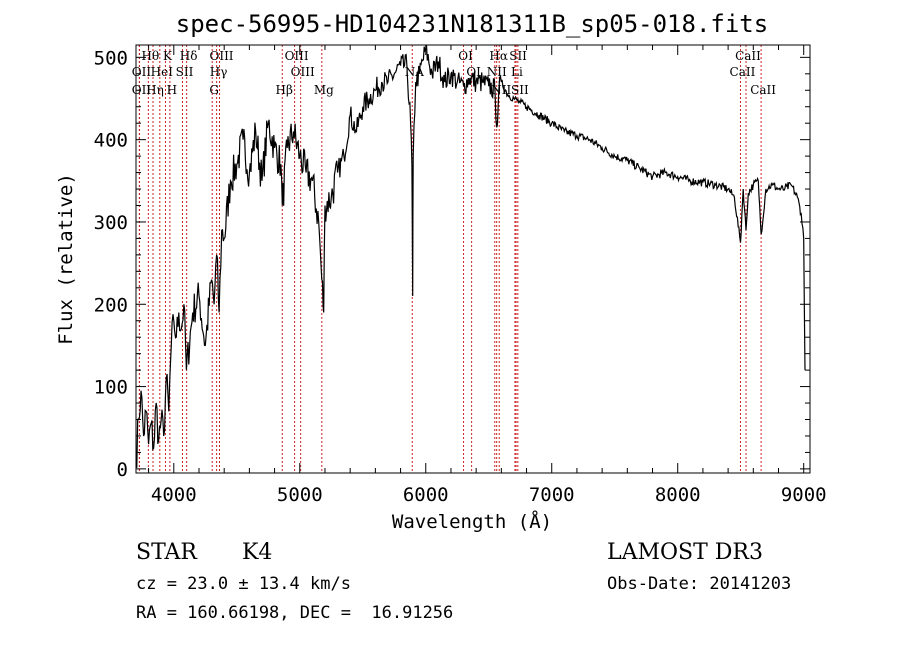 Image resolution: width=900 pixels, height=649 pixels. What do you see at coordinates (324, 90) in the screenshot?
I see `spectral-line-label: Mg` at bounding box center [324, 90].